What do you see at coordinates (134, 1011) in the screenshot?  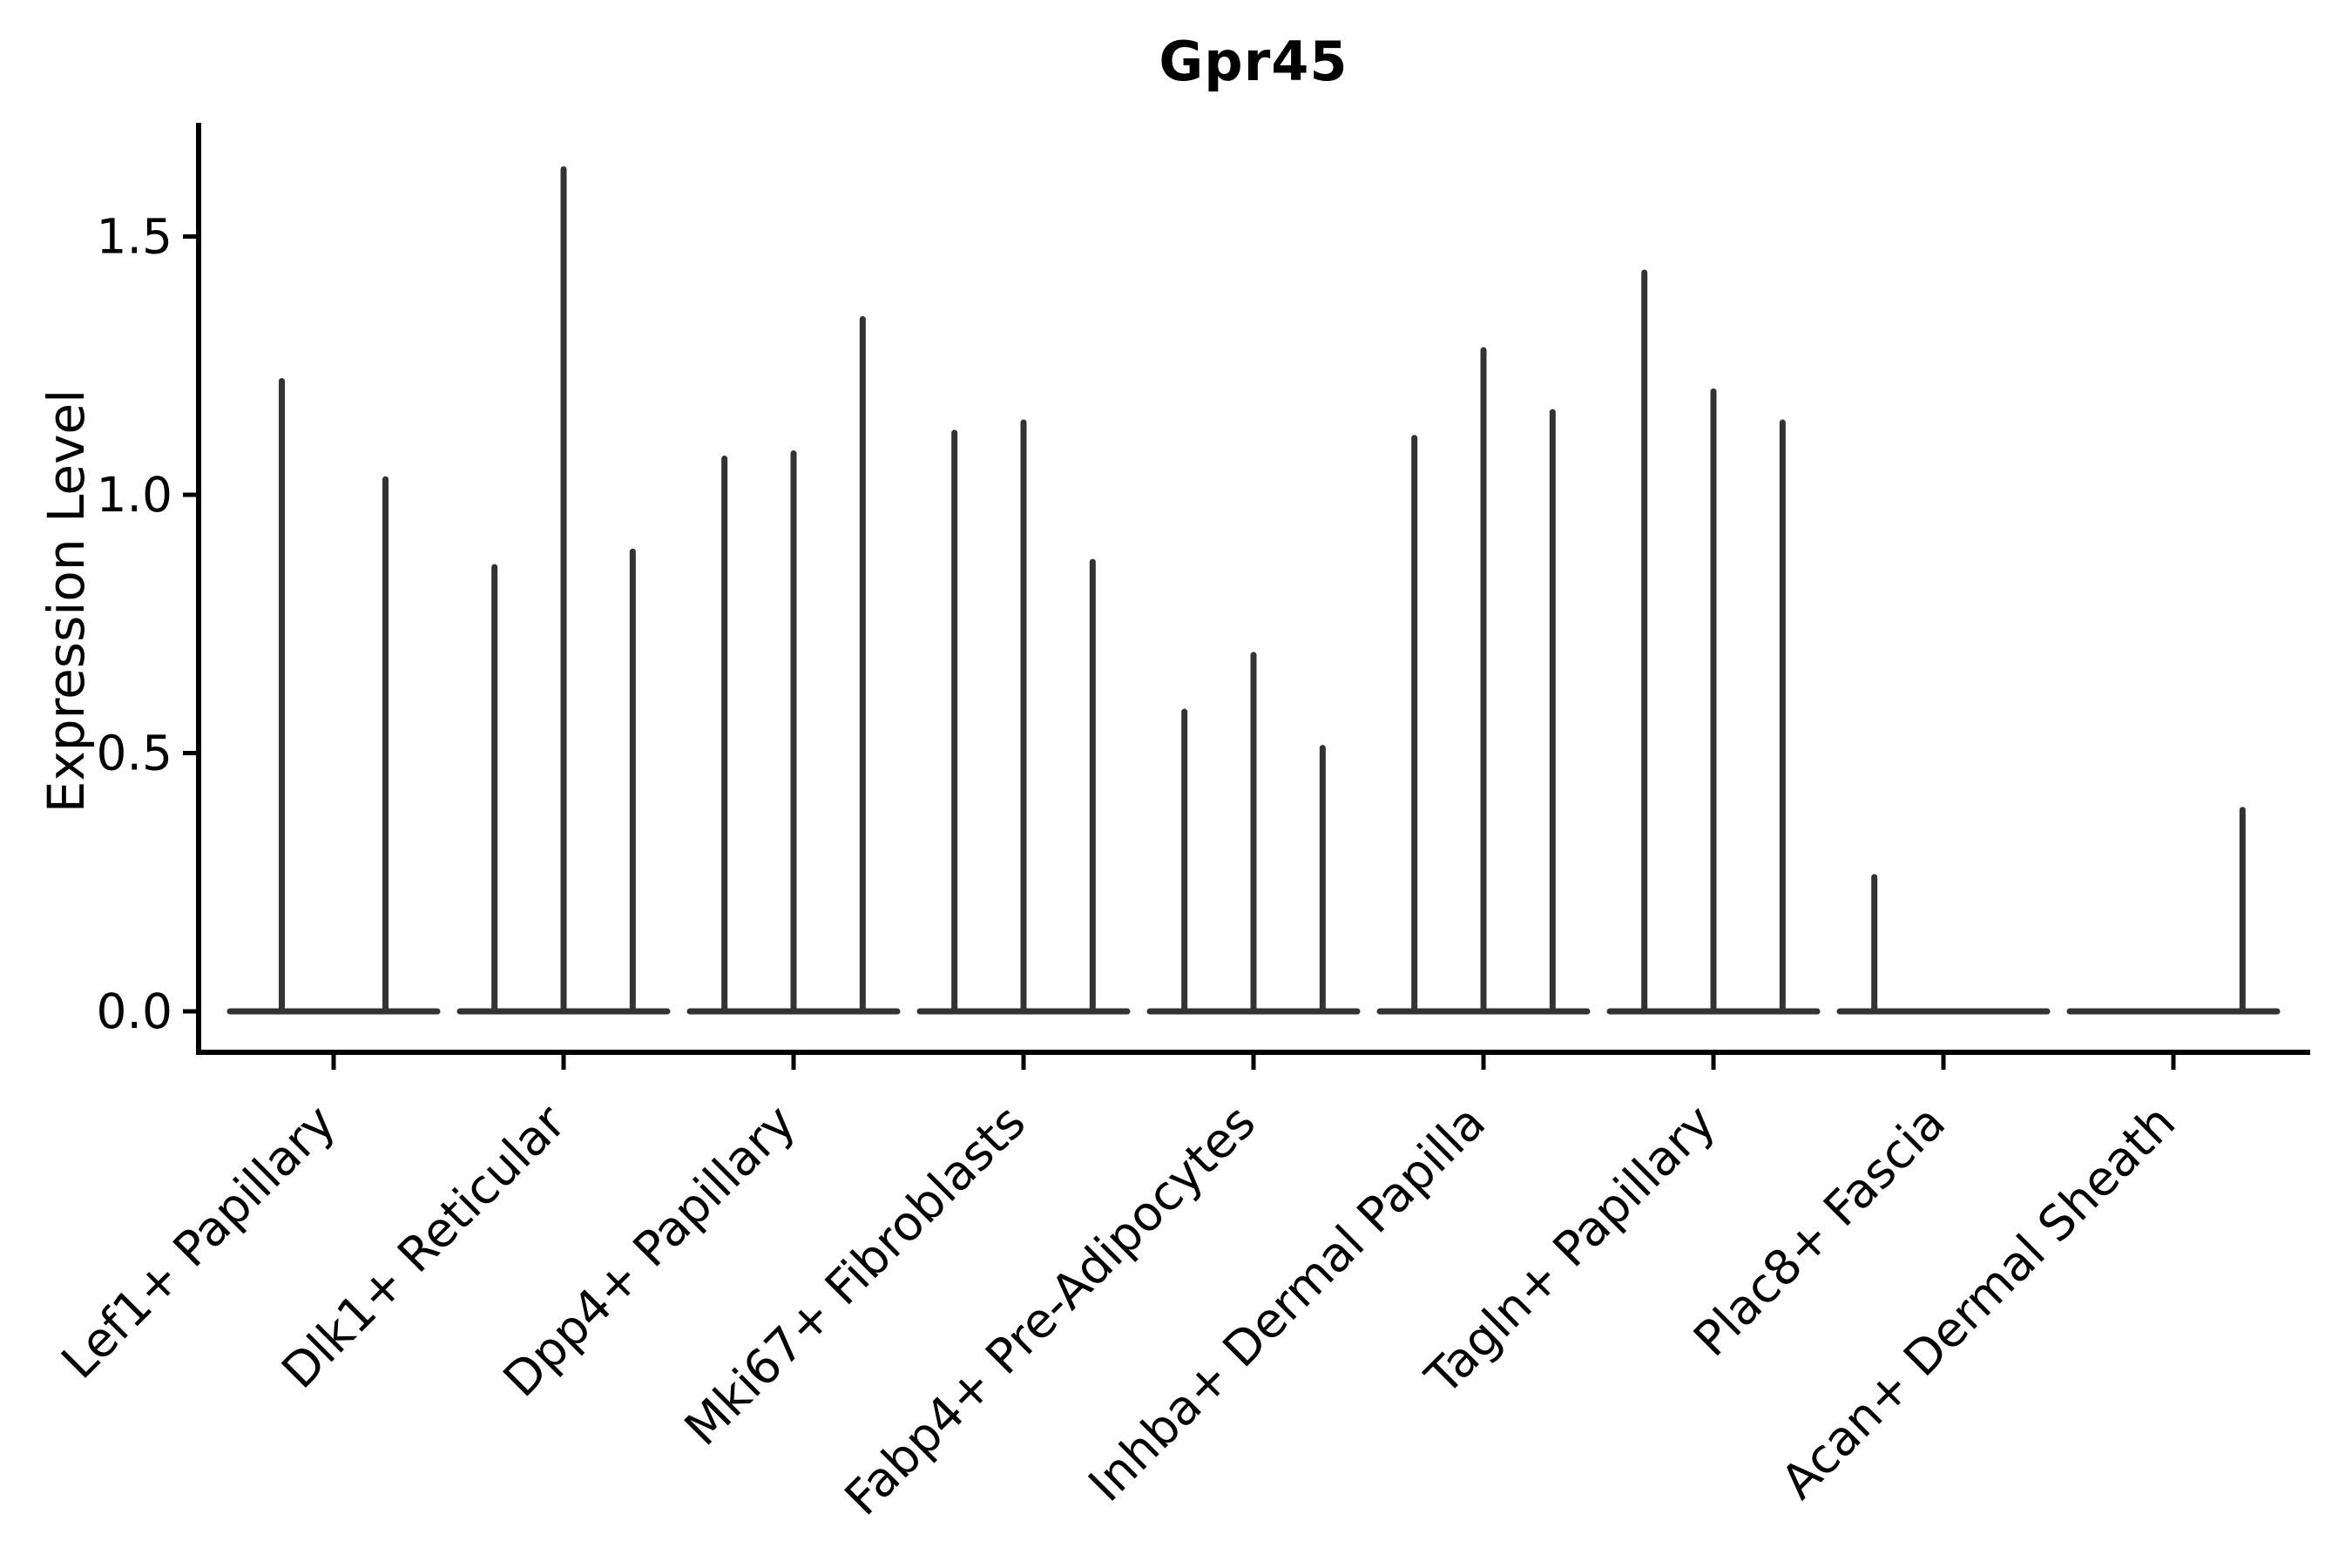 I see `y-tick-label: 0.0` at bounding box center [134, 1011].